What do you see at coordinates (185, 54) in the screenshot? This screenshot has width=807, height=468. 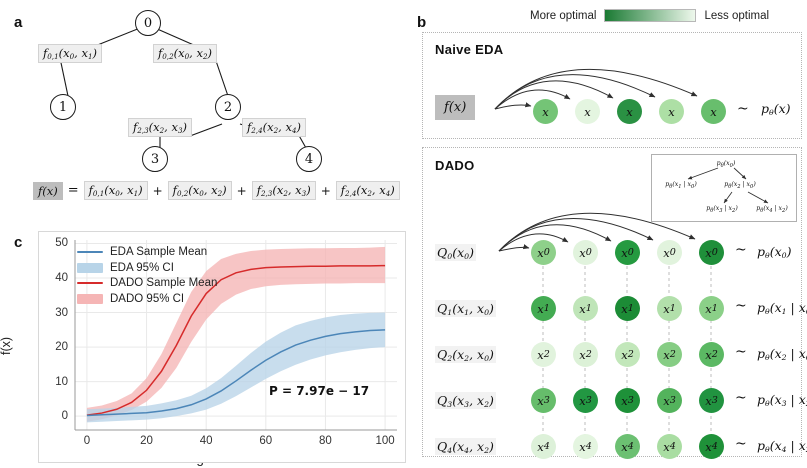 I see `factor-box-f02: f0,2(x0, x2)` at bounding box center [185, 54].